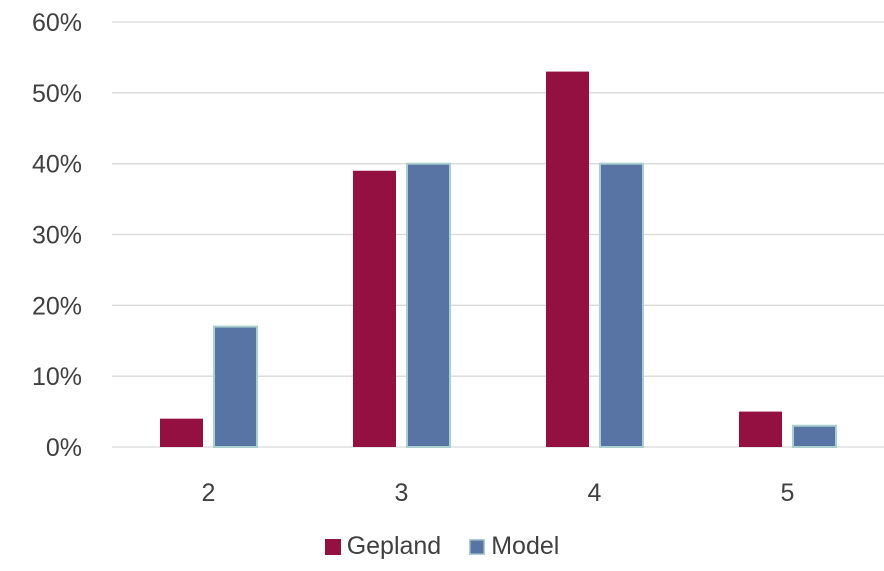 This screenshot has width=884, height=571. What do you see at coordinates (788, 493) in the screenshot?
I see `x-tick-label: 5` at bounding box center [788, 493].